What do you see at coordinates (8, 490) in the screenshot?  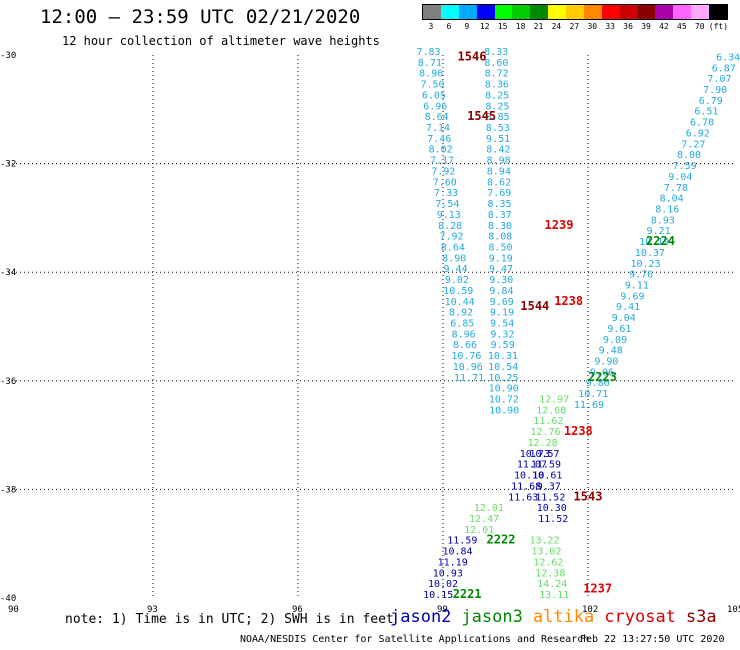 I see `lat-tick-label: -38` at bounding box center [8, 490].